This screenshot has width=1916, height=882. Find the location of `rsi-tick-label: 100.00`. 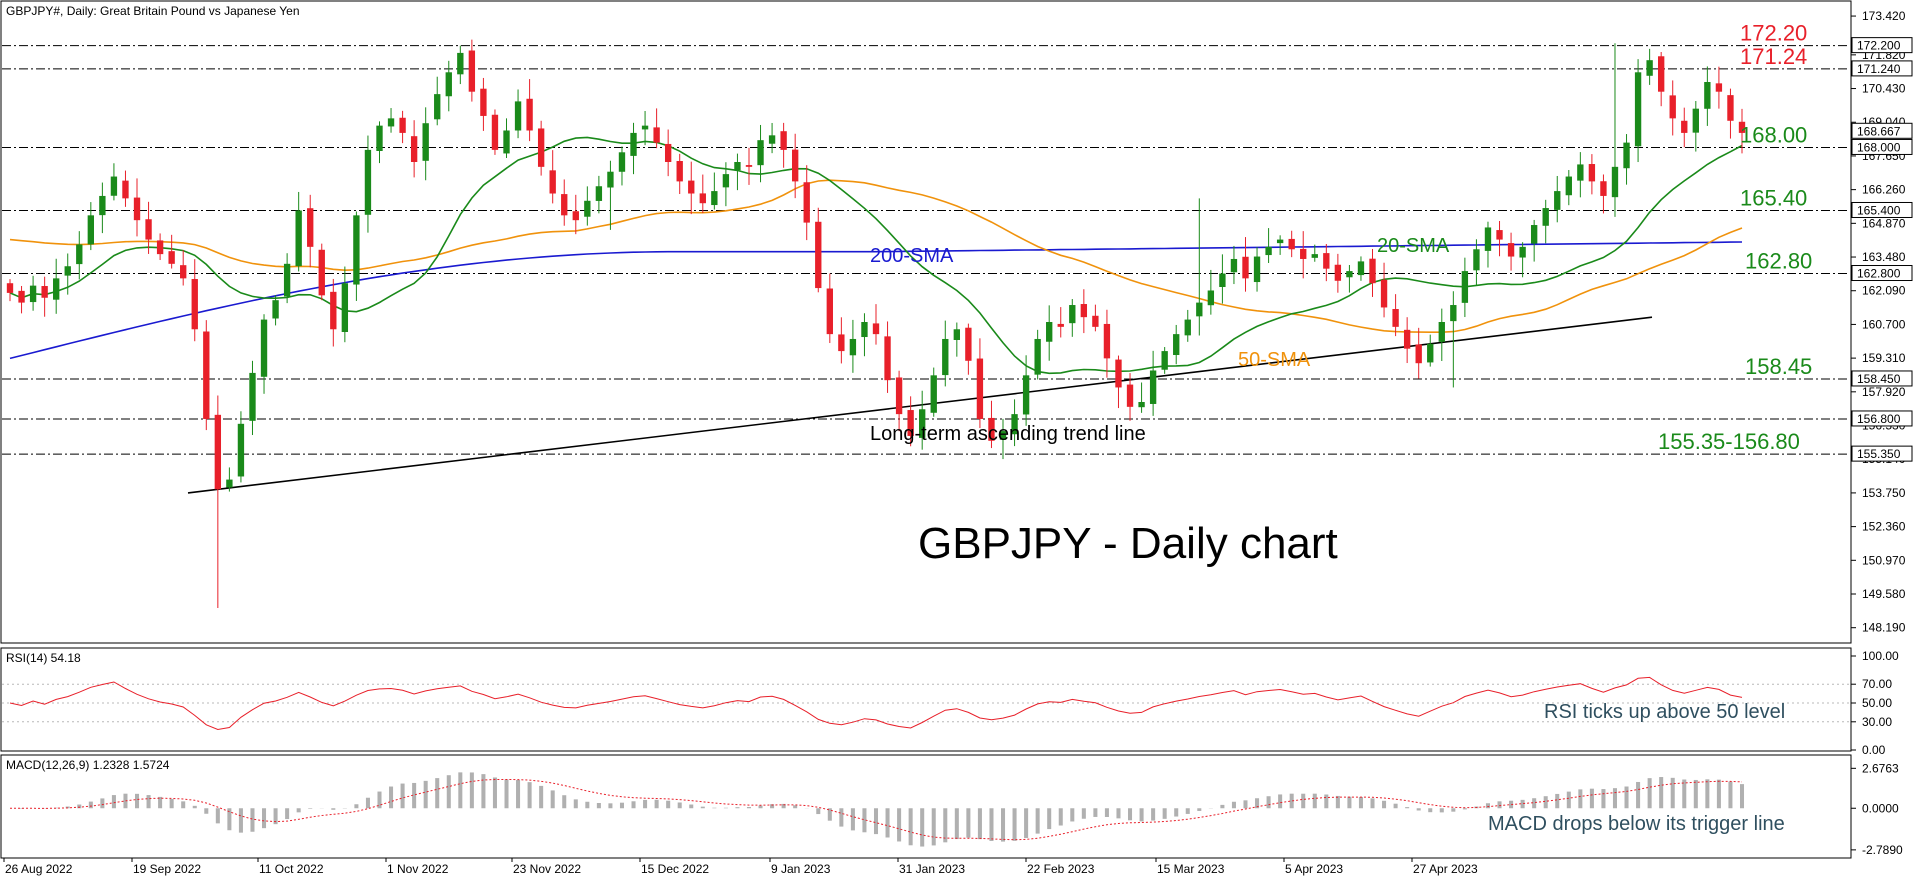

rsi-tick-label: 100.00 is located at coordinates (1880, 656).